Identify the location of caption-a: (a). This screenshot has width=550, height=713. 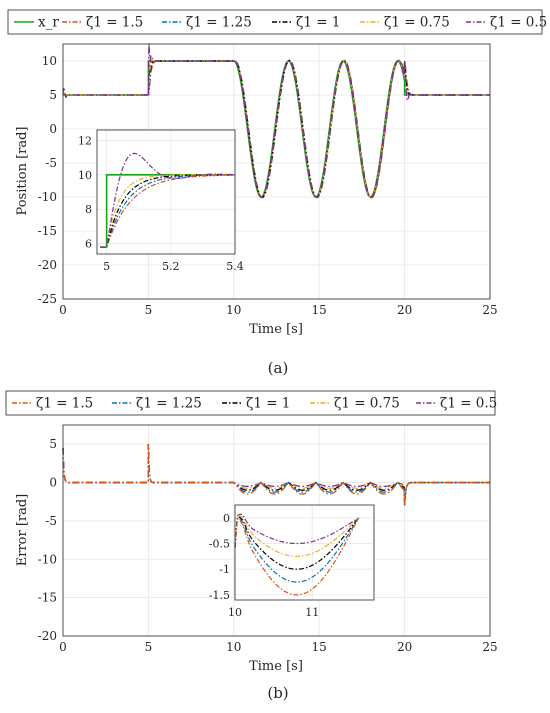
(278, 368).